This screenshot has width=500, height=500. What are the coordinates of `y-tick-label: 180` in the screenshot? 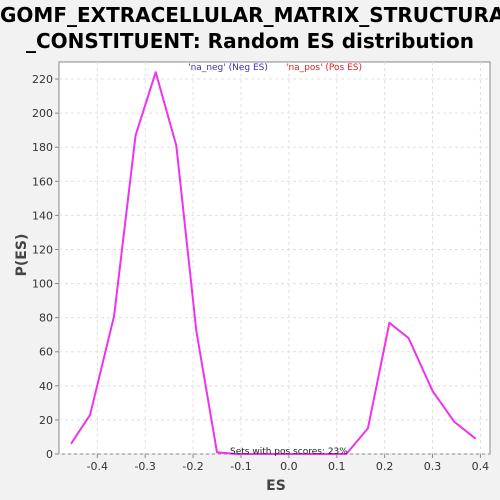 It's located at (42, 147).